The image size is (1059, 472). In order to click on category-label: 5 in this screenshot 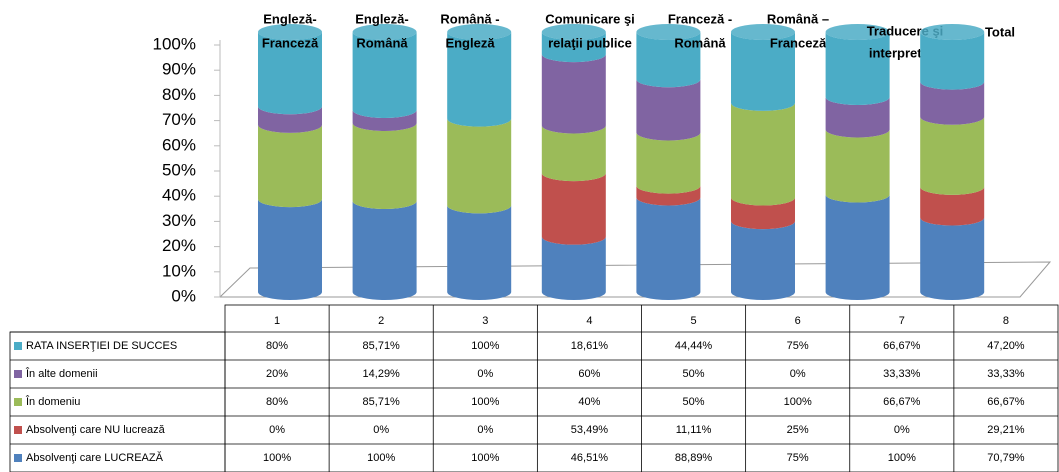, I will do `click(694, 321)`.